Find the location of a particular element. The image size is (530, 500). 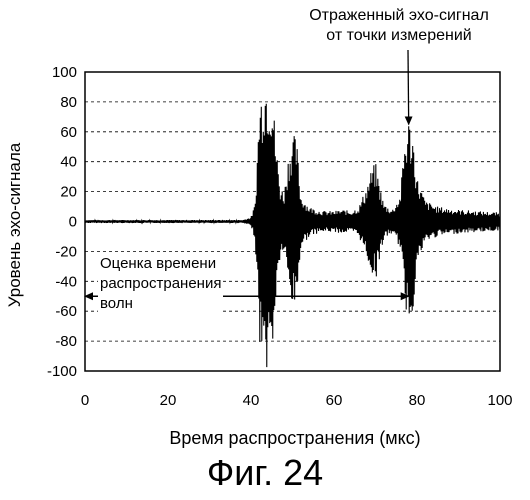

y-tick-label: -100 is located at coordinates (62, 371).